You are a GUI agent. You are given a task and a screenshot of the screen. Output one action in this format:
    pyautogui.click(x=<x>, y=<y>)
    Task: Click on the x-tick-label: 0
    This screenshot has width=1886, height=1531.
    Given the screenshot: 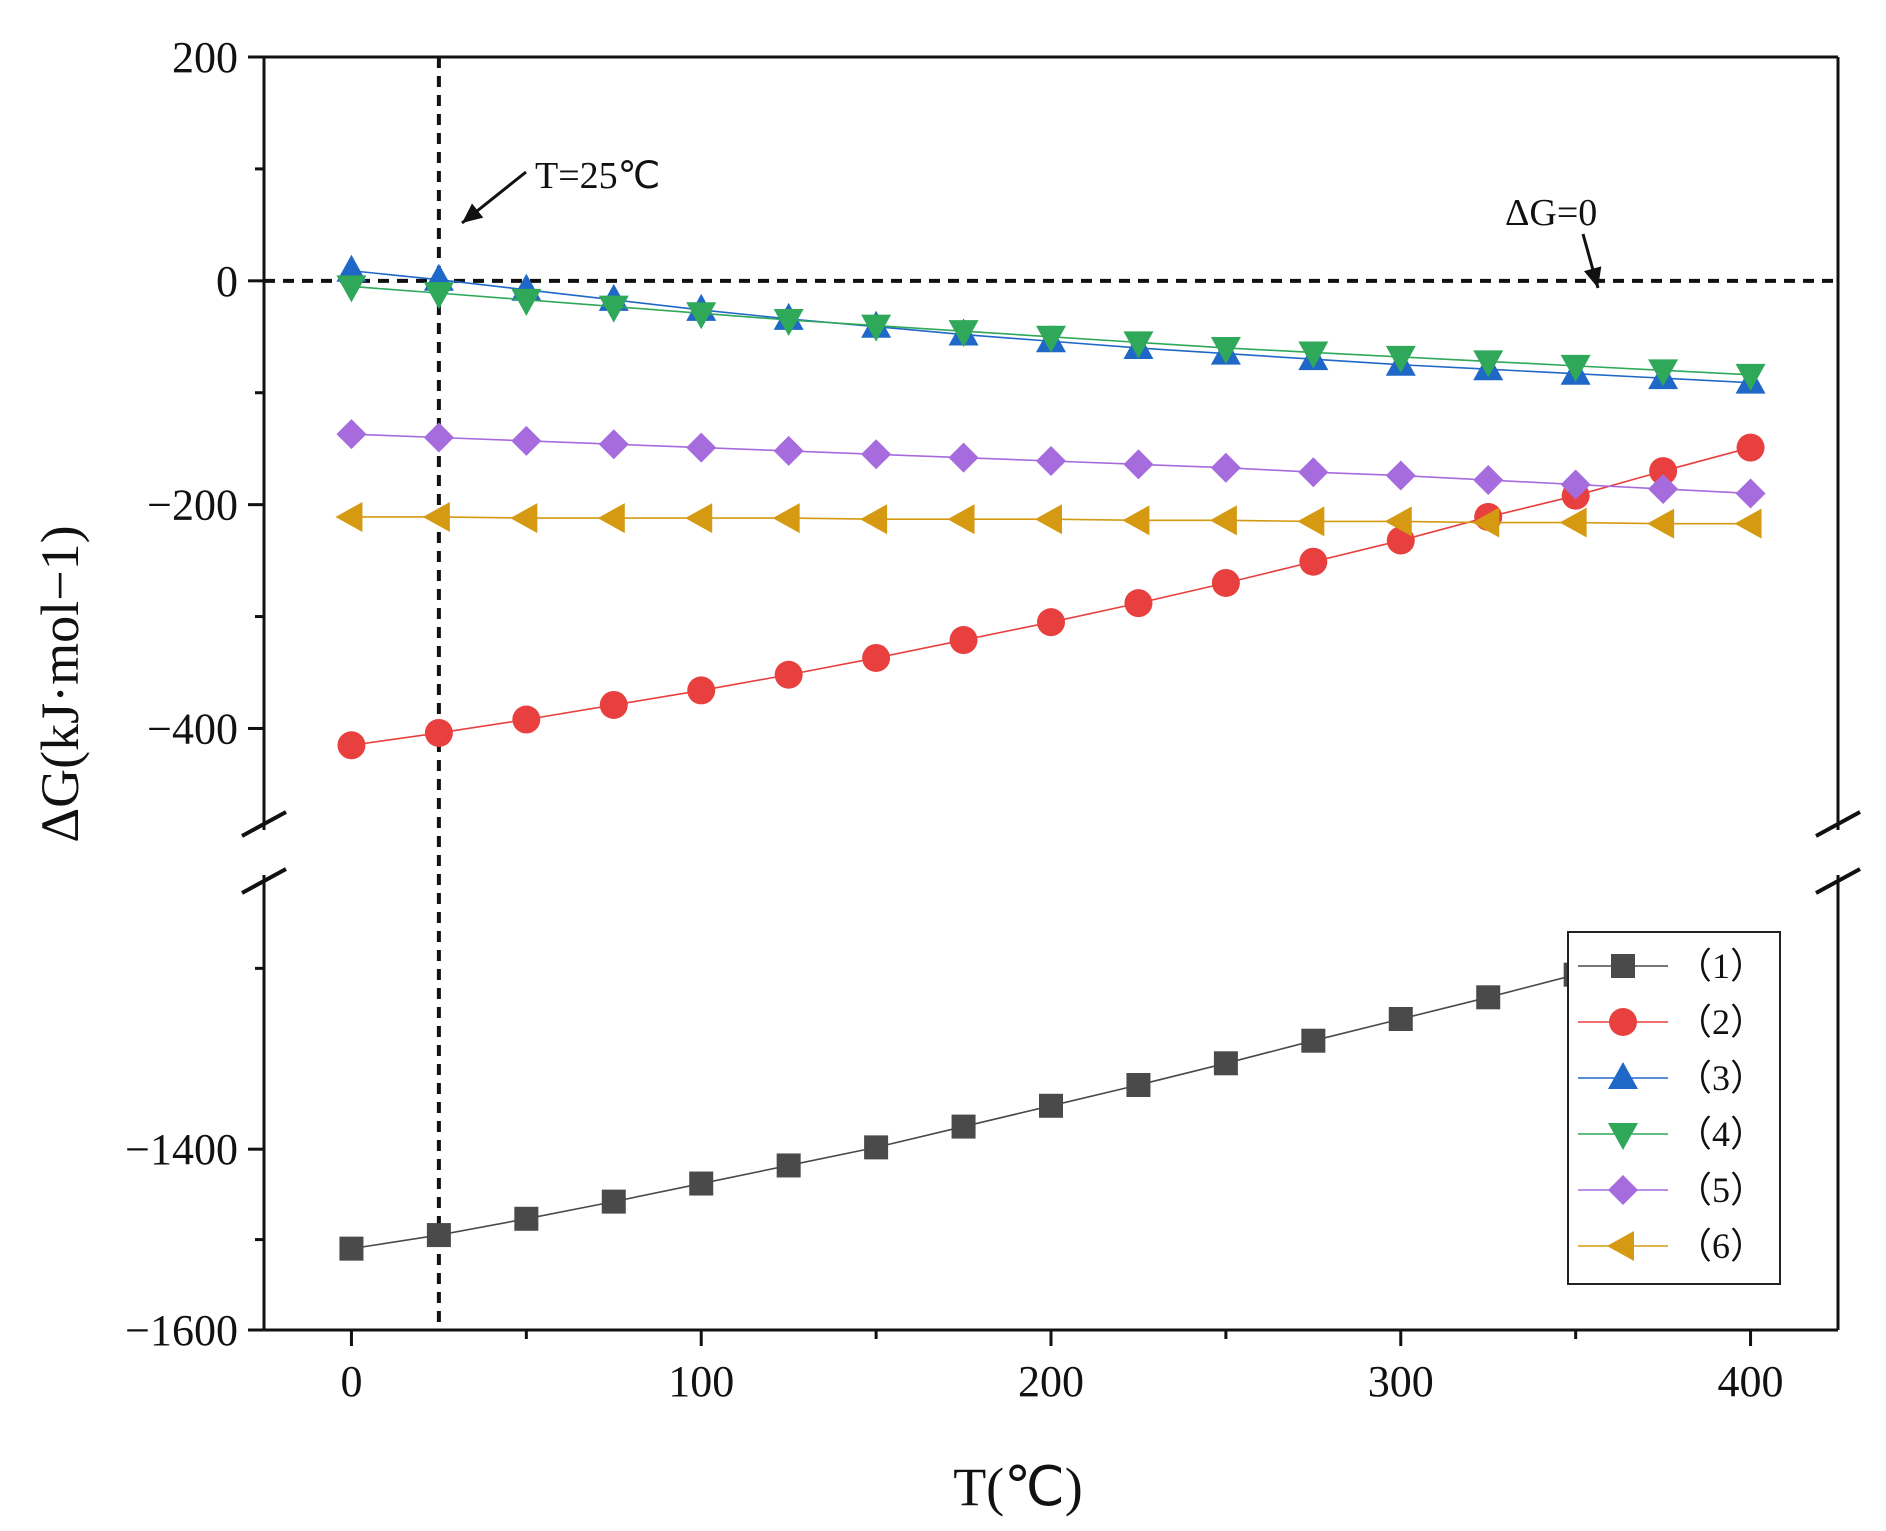 What is the action you would take?
    pyautogui.click(x=351, y=1381)
    